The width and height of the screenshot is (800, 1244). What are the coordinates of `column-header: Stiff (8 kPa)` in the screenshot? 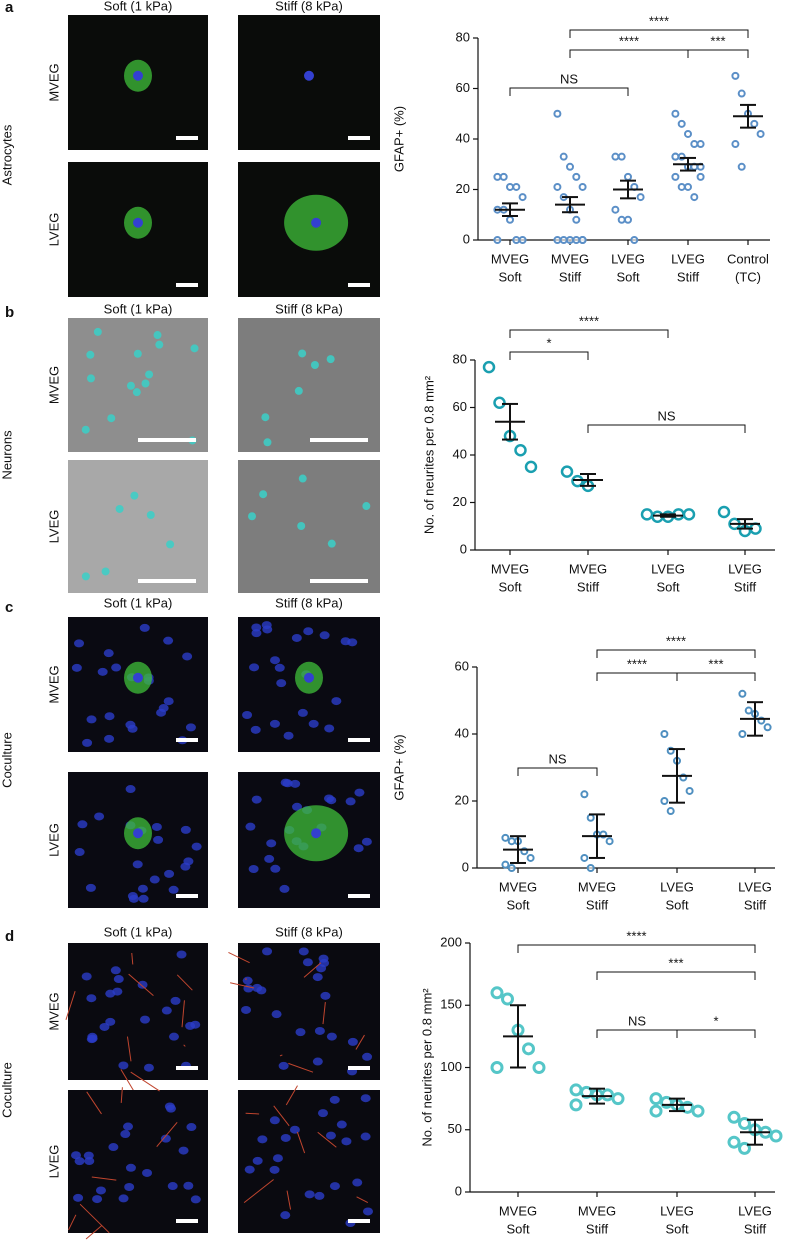 It's located at (309, 602).